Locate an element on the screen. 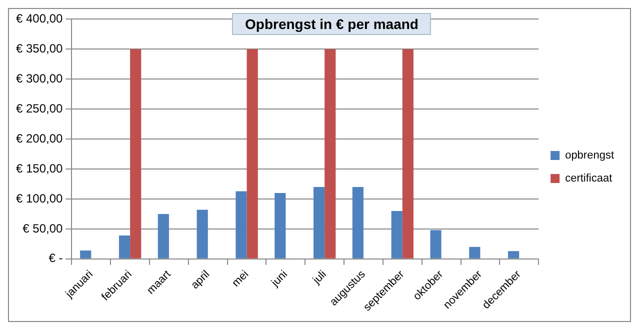 This screenshot has height=330, width=639. y-tick-label: € - is located at coordinates (55, 258).